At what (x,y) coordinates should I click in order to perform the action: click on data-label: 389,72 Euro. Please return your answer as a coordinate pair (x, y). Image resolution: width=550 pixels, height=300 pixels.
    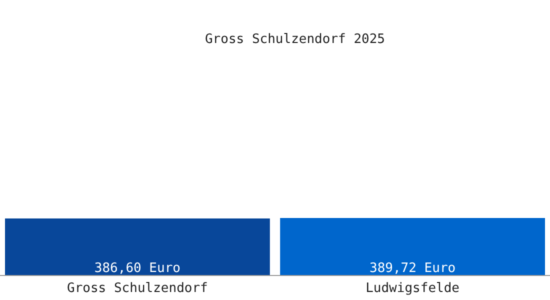
    Looking at the image, I should click on (413, 268).